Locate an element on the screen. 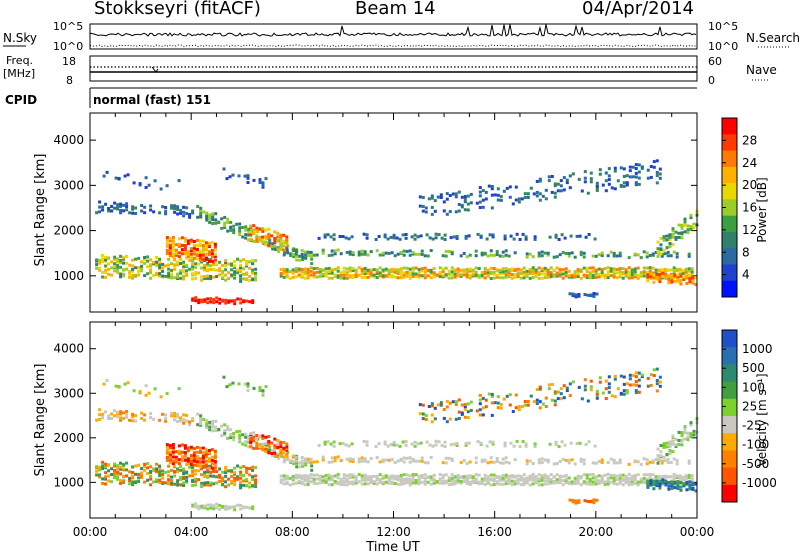 This screenshot has height=554, width=800. velocity-ylabel: Slant Range [km] is located at coordinates (40, 420).